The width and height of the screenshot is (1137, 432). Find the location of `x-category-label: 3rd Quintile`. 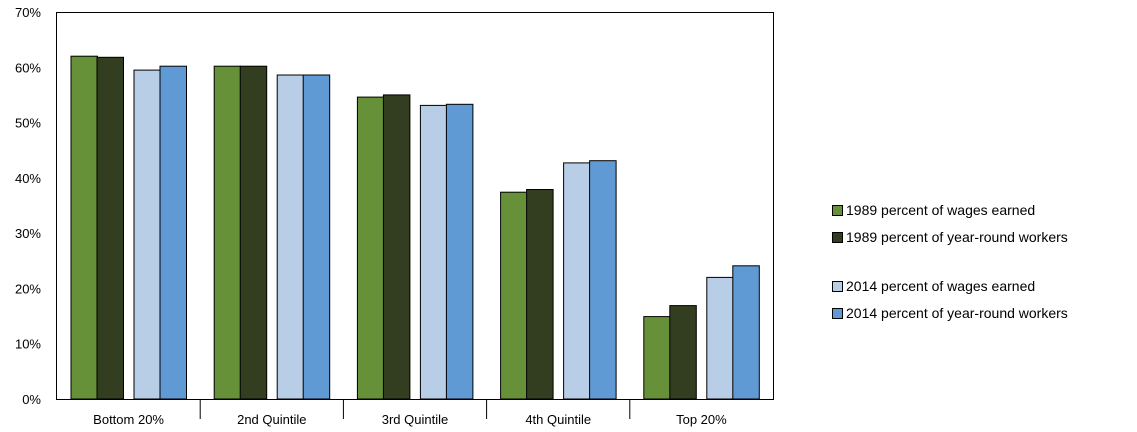

x-category-label: 3rd Quintile is located at coordinates (415, 419).